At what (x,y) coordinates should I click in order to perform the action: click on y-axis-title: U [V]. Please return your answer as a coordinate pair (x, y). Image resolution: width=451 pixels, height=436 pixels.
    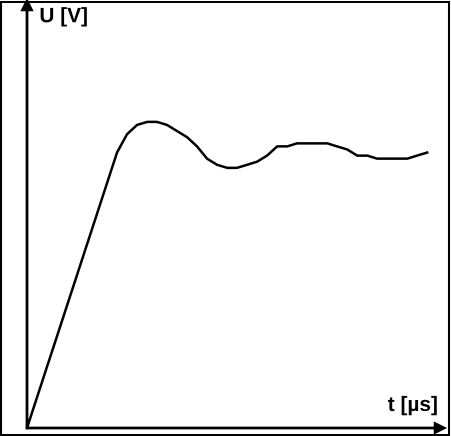
    Looking at the image, I should click on (63, 17).